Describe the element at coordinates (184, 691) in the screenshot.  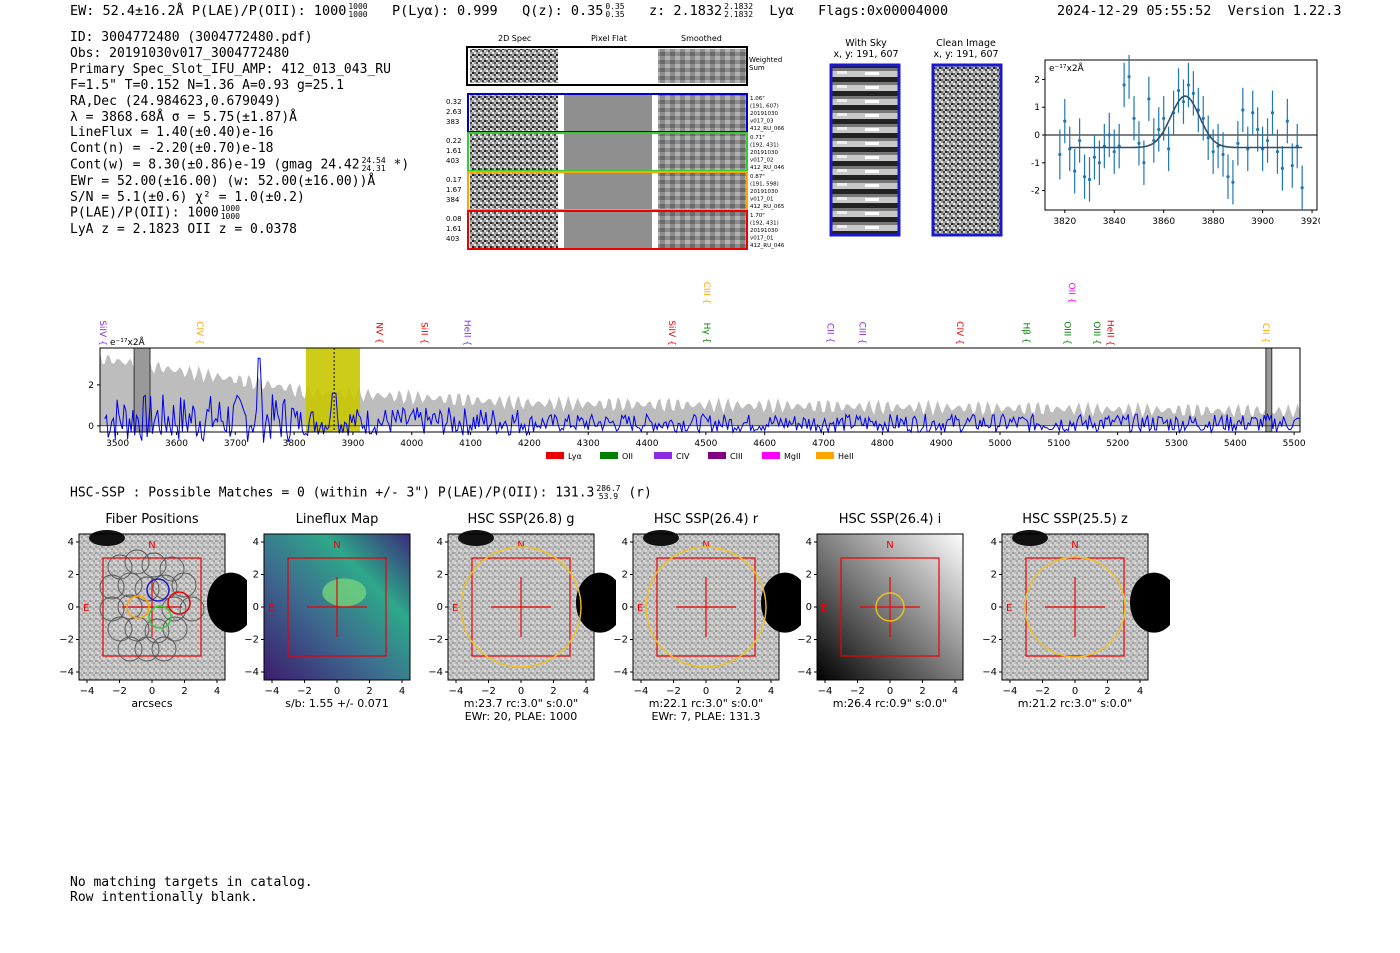
I see `hsc-xtick: 2` at that location.